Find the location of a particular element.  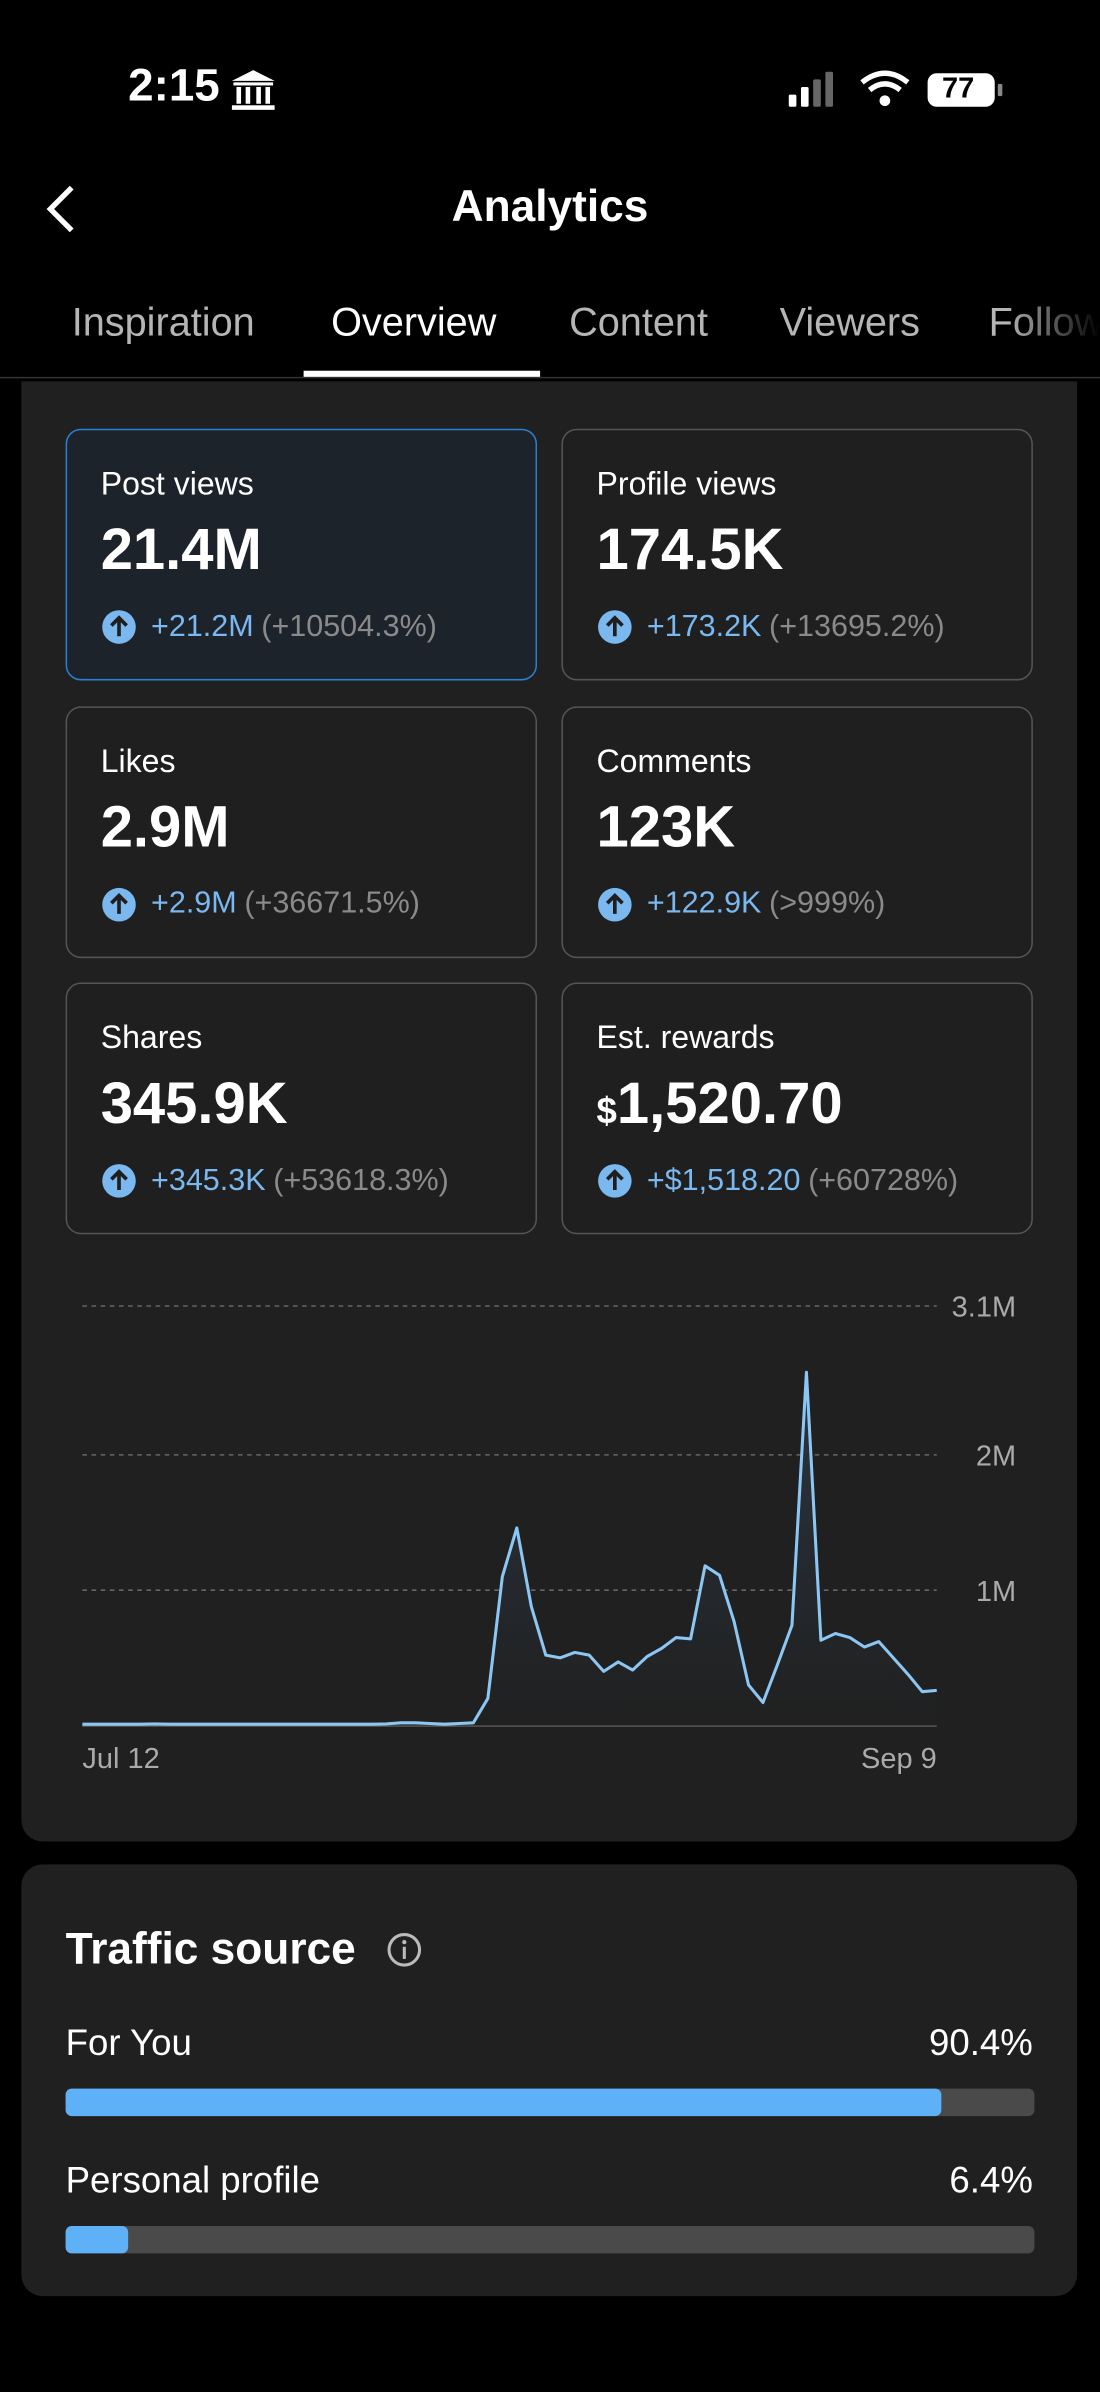

stat-value: 345.9K is located at coordinates (194, 1106).